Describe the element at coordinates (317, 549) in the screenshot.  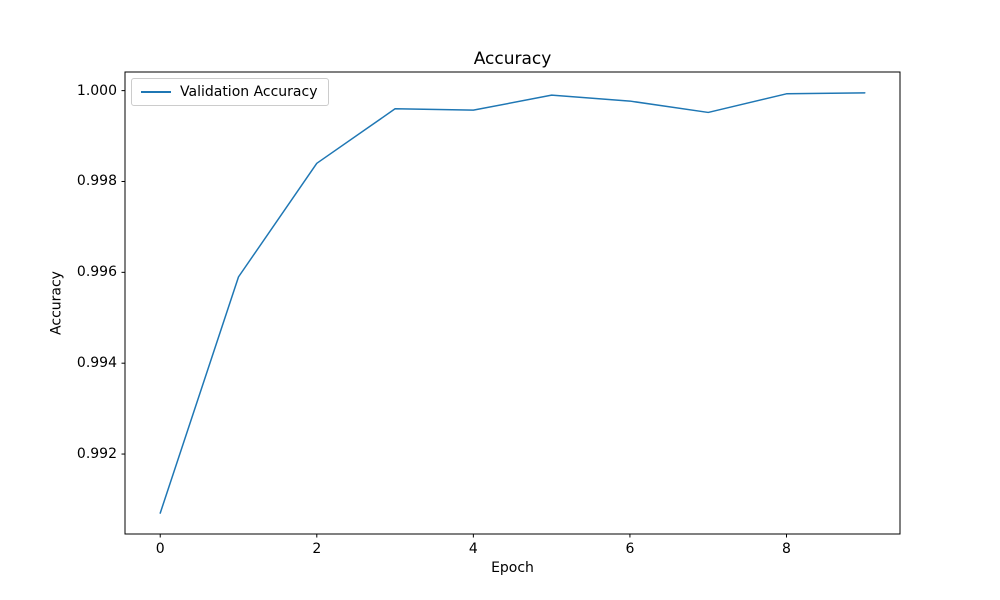
I see `x-tick-label: 2` at that location.